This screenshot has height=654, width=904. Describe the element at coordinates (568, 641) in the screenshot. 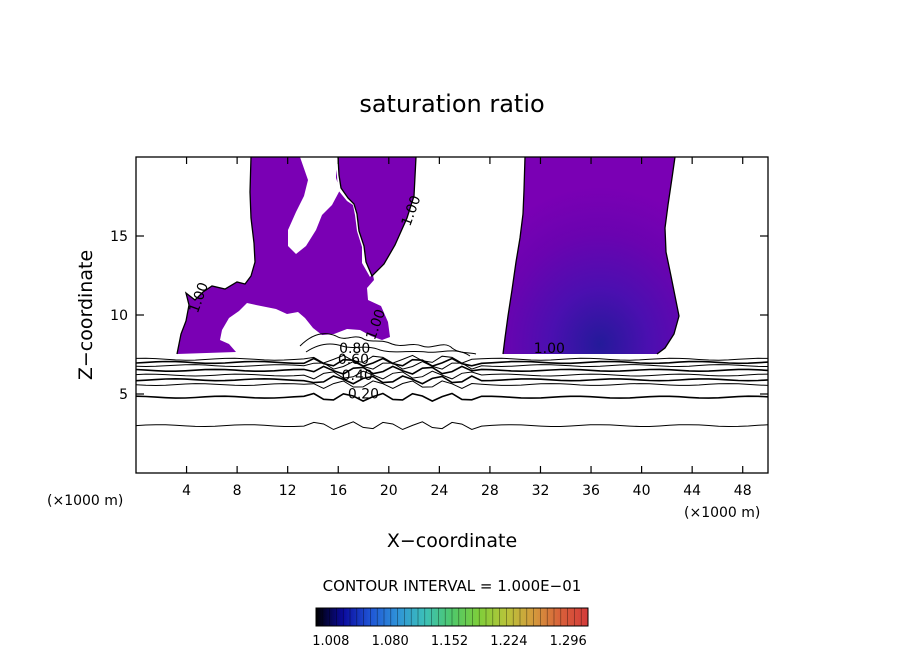

I see `colorbar-tick-label: 1.296` at that location.